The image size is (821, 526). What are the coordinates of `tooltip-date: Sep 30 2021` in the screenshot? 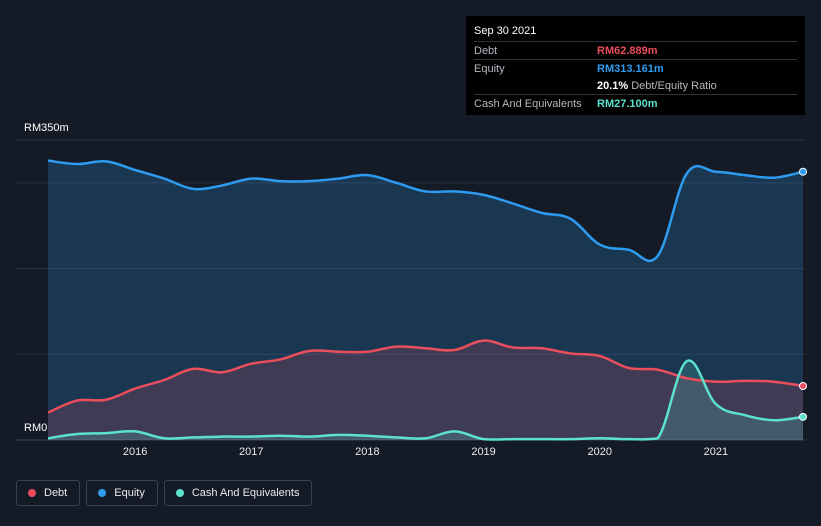 It's located at (505, 31).